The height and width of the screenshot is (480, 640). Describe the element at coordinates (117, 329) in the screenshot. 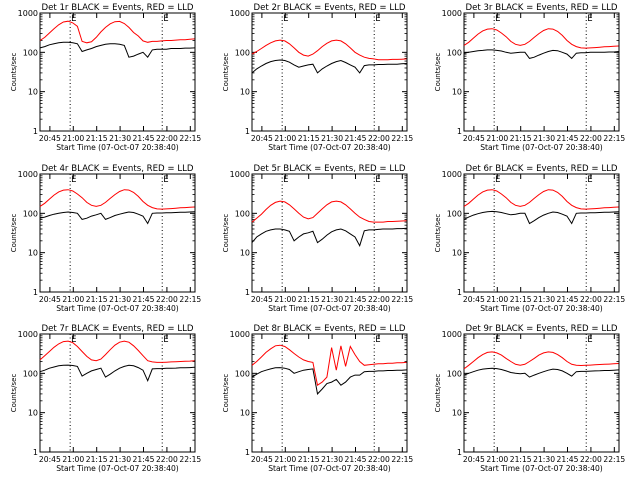

I see `chart-title: Det 7r BLACK = Events, RED = LLD` at that location.